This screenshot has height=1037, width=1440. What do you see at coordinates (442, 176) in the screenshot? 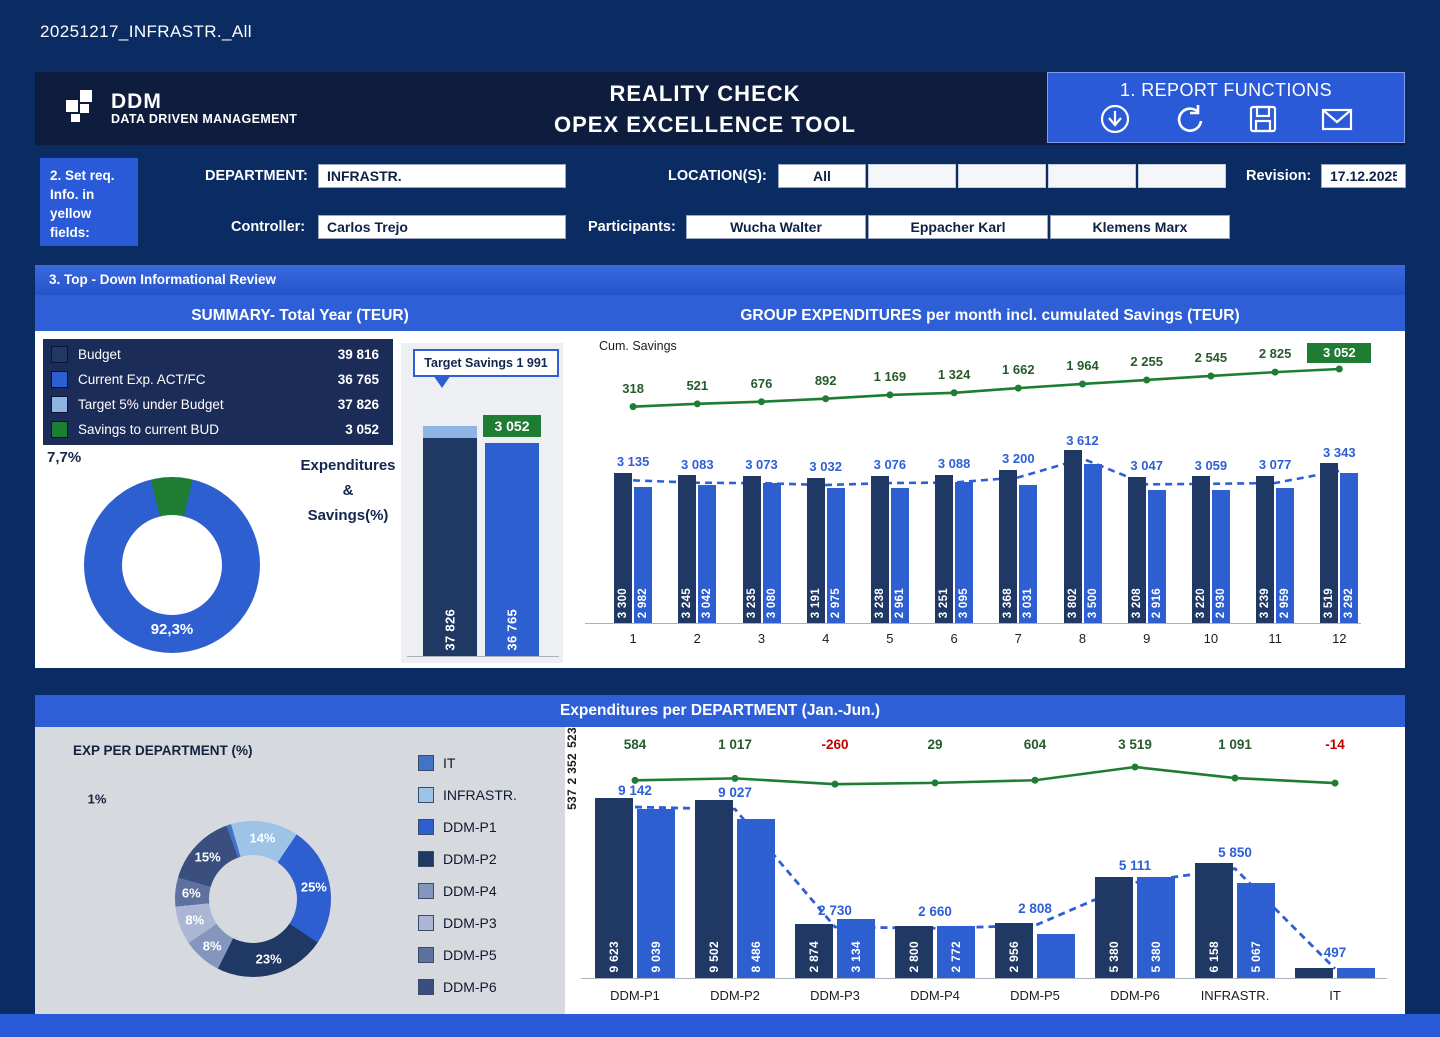
I see `department-field` at bounding box center [442, 176].